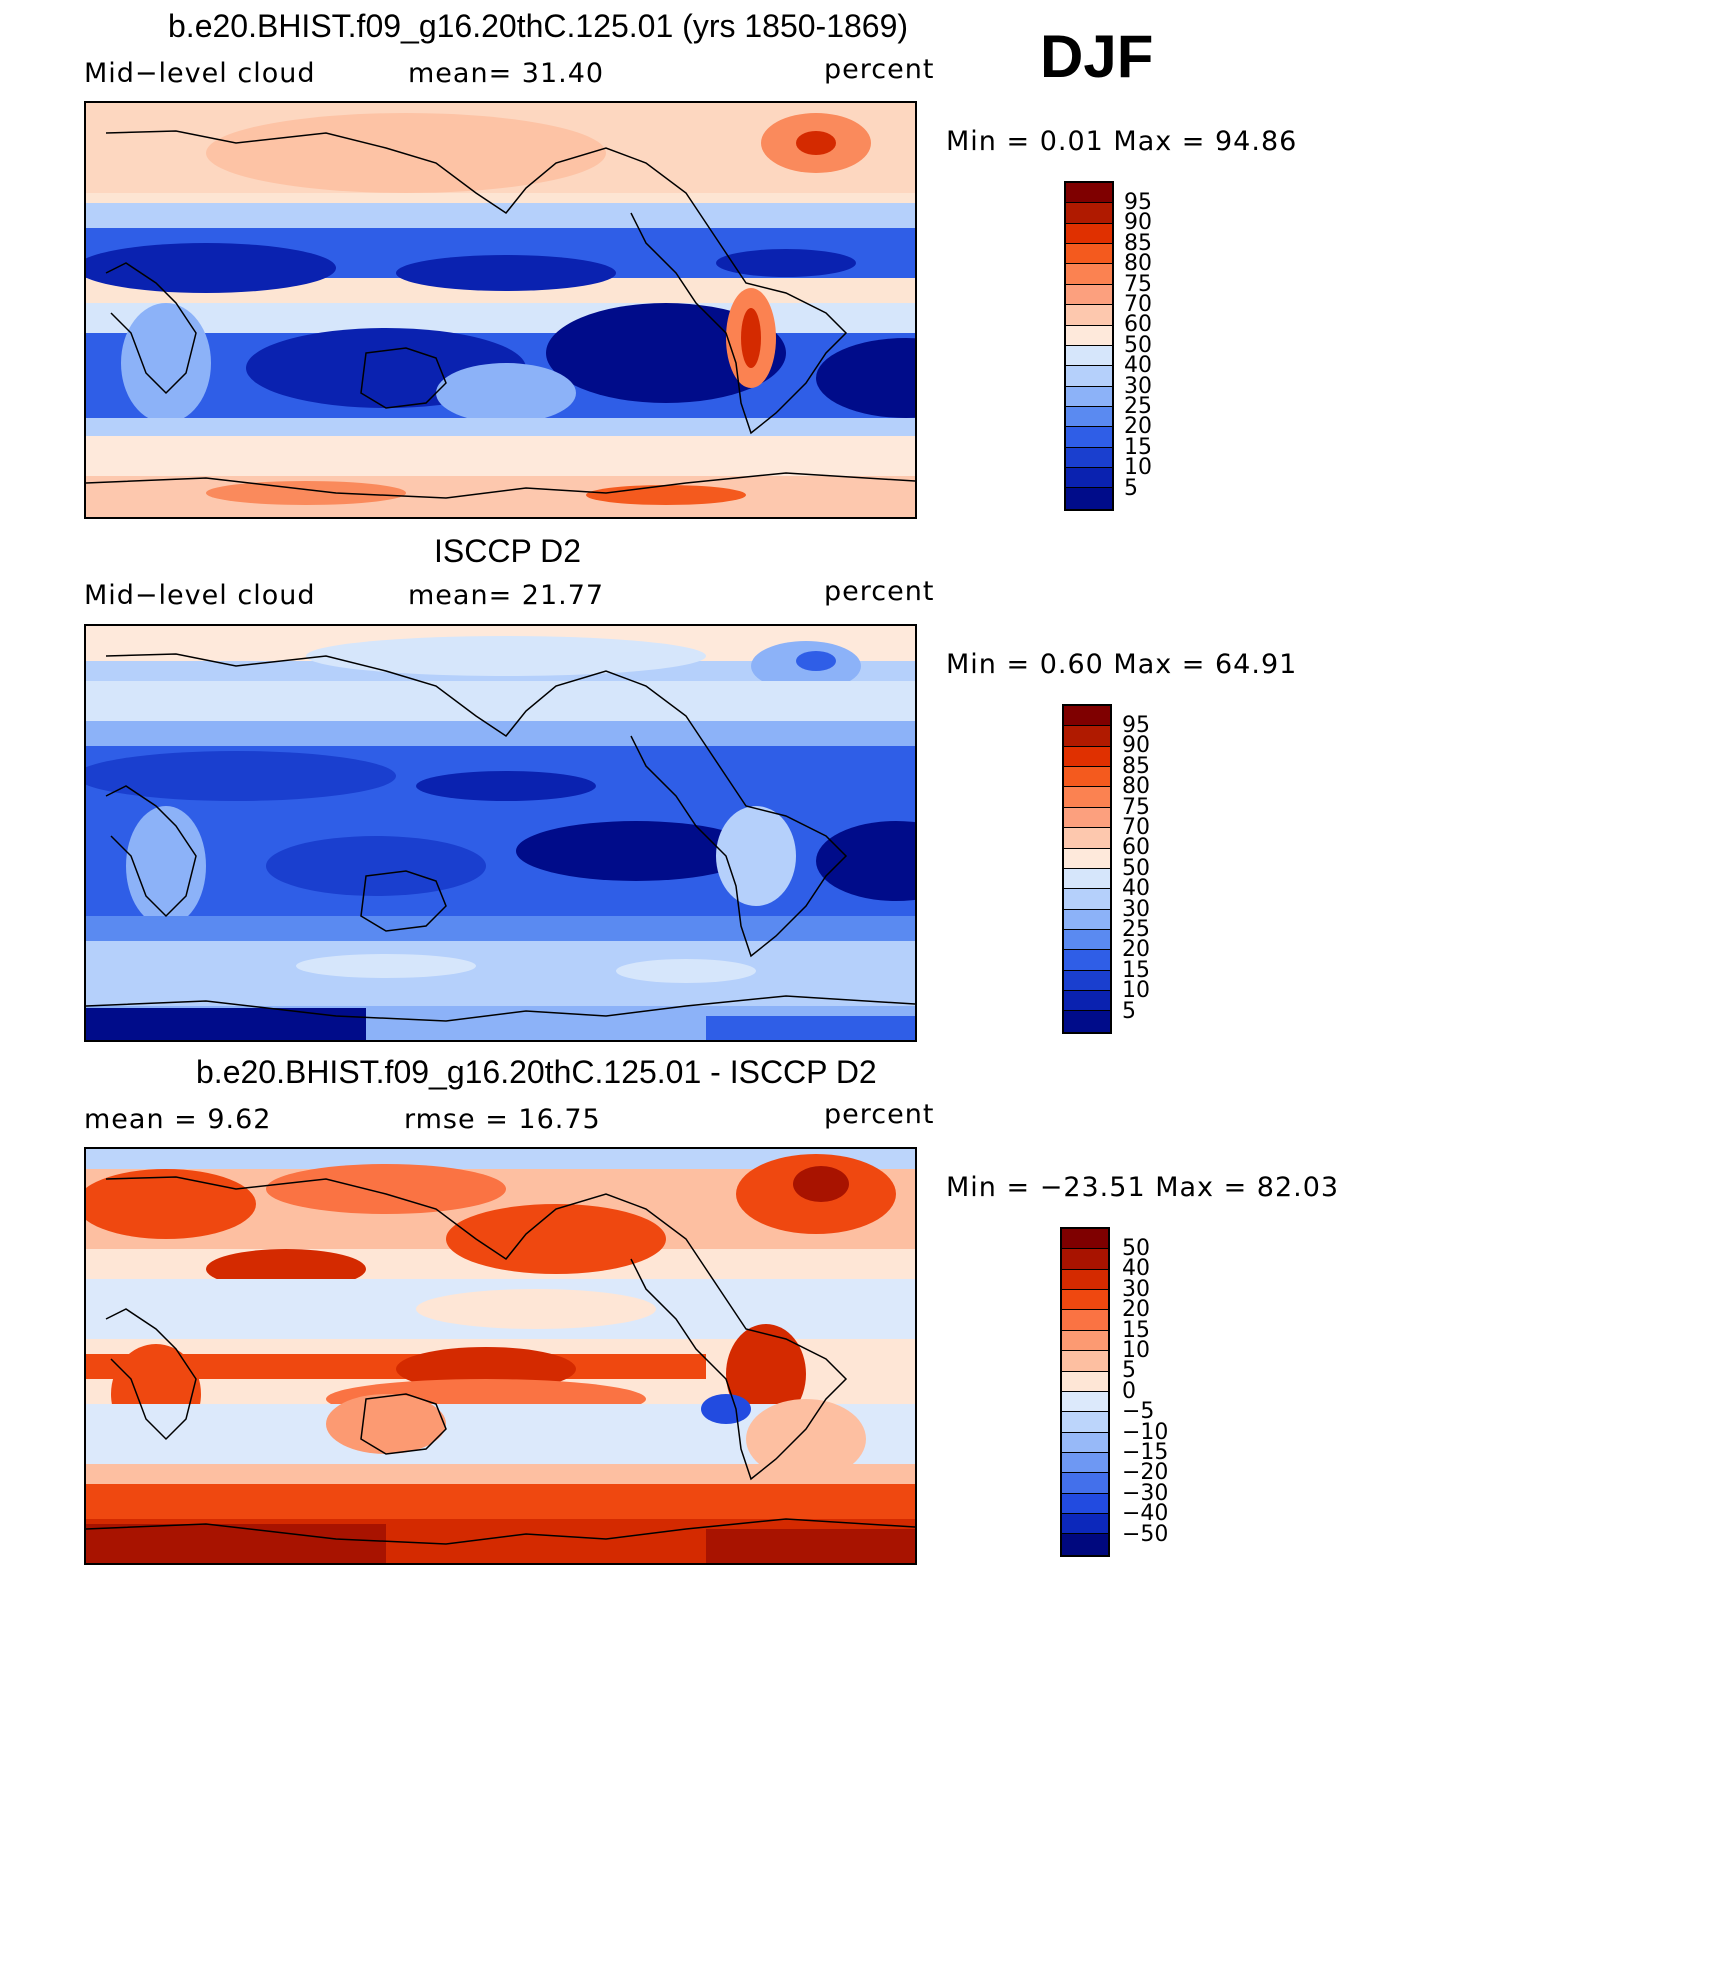 The image size is (1710, 1963). What do you see at coordinates (500, 310) in the screenshot?
I see `panel1-map` at bounding box center [500, 310].